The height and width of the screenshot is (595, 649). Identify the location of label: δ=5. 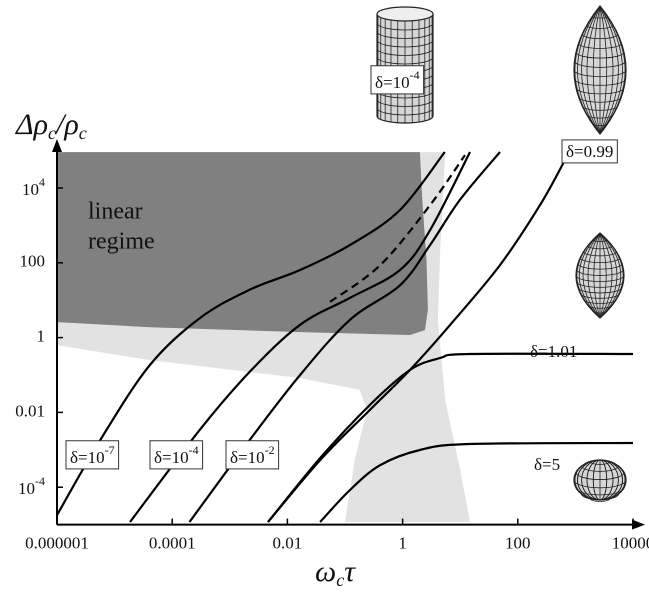
(547, 464).